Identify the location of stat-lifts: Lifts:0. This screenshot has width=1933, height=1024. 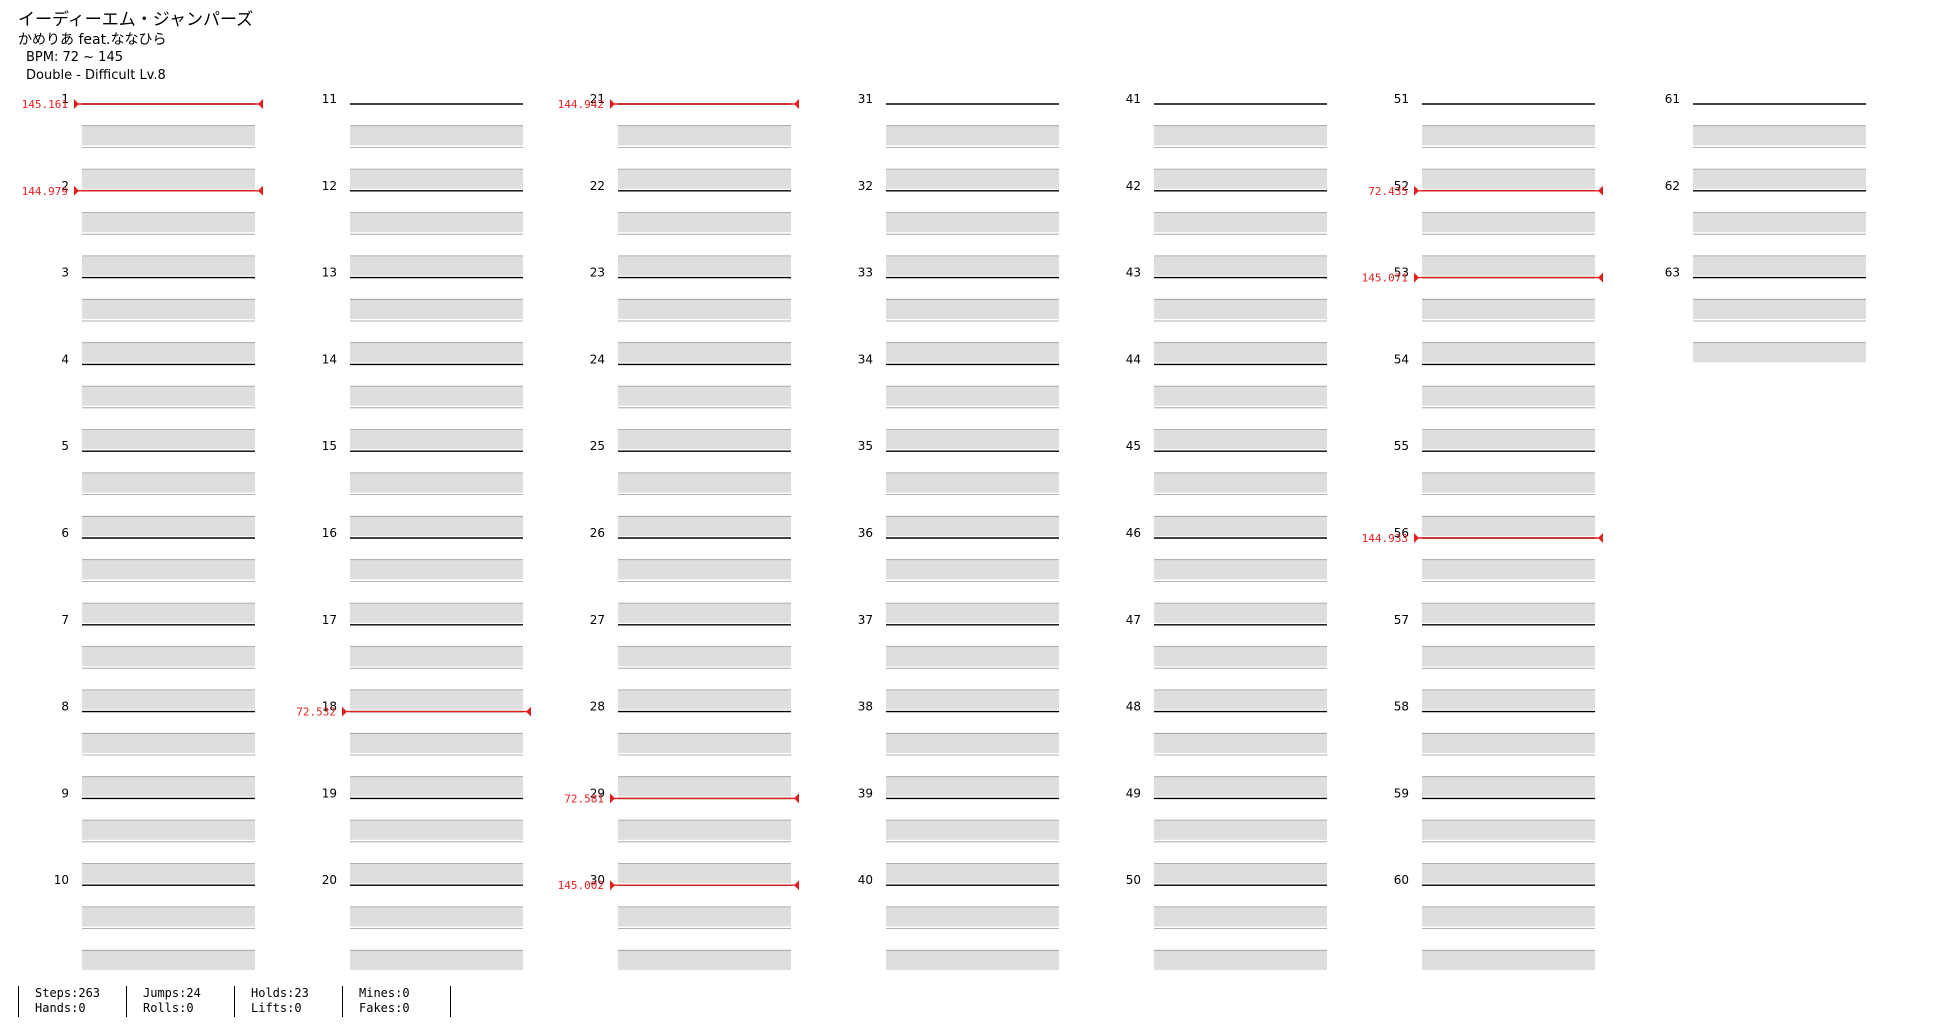
(276, 1008).